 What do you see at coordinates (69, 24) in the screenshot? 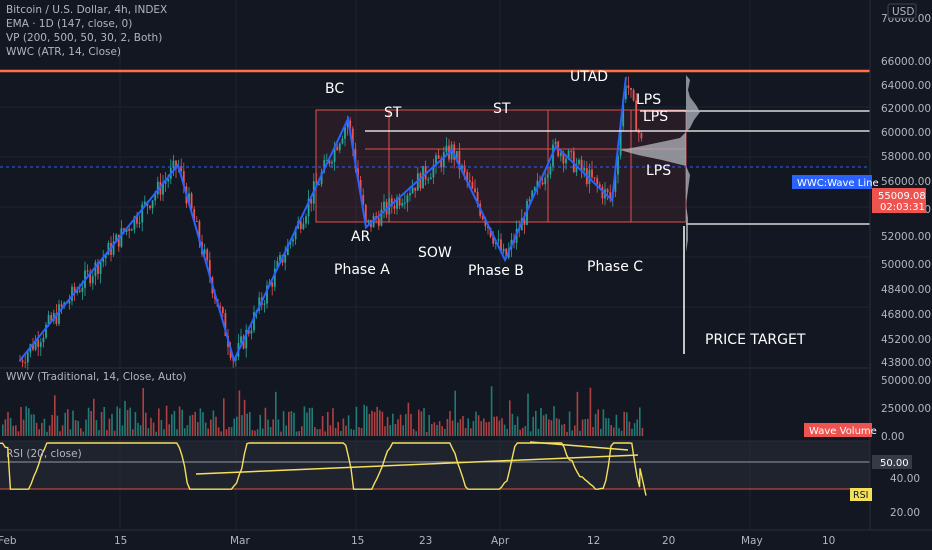
I see `legend-ema: EMA · 1D (147, close, 0)` at bounding box center [69, 24].